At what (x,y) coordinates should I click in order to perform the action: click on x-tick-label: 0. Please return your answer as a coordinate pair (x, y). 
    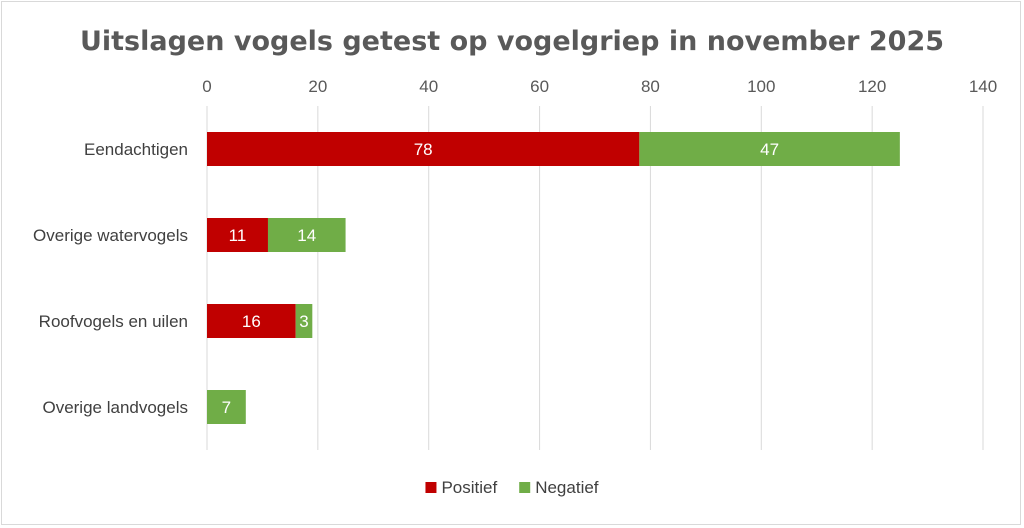
    Looking at the image, I should click on (206, 86).